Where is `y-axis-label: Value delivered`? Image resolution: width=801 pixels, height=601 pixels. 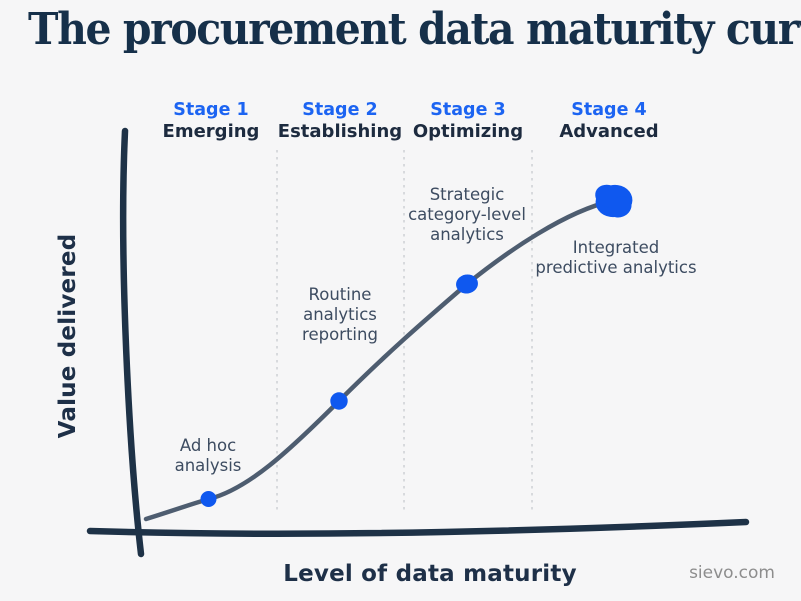 y-axis-label: Value delivered is located at coordinates (68, 336).